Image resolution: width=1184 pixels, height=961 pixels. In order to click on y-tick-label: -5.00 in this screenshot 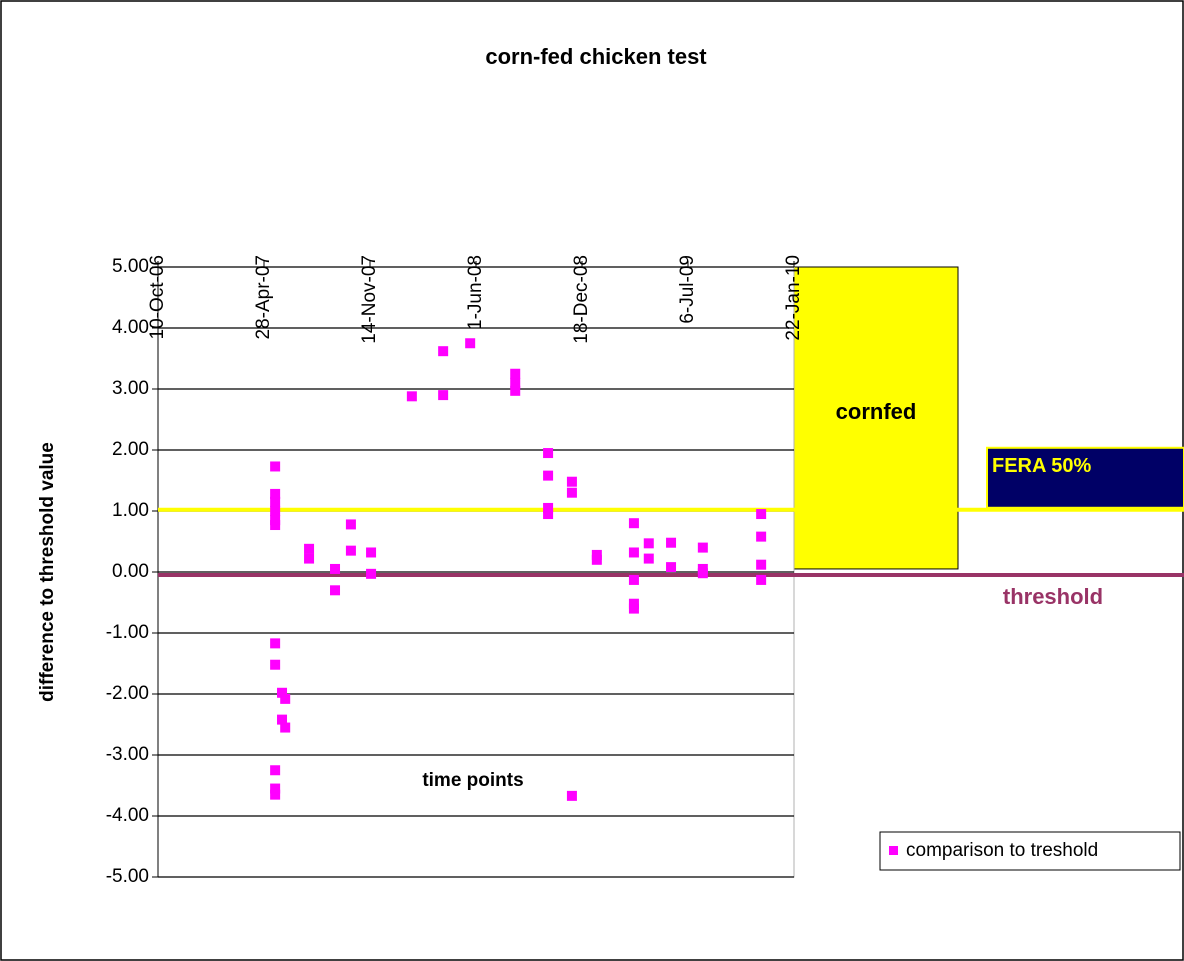, I will do `click(127, 876)`.